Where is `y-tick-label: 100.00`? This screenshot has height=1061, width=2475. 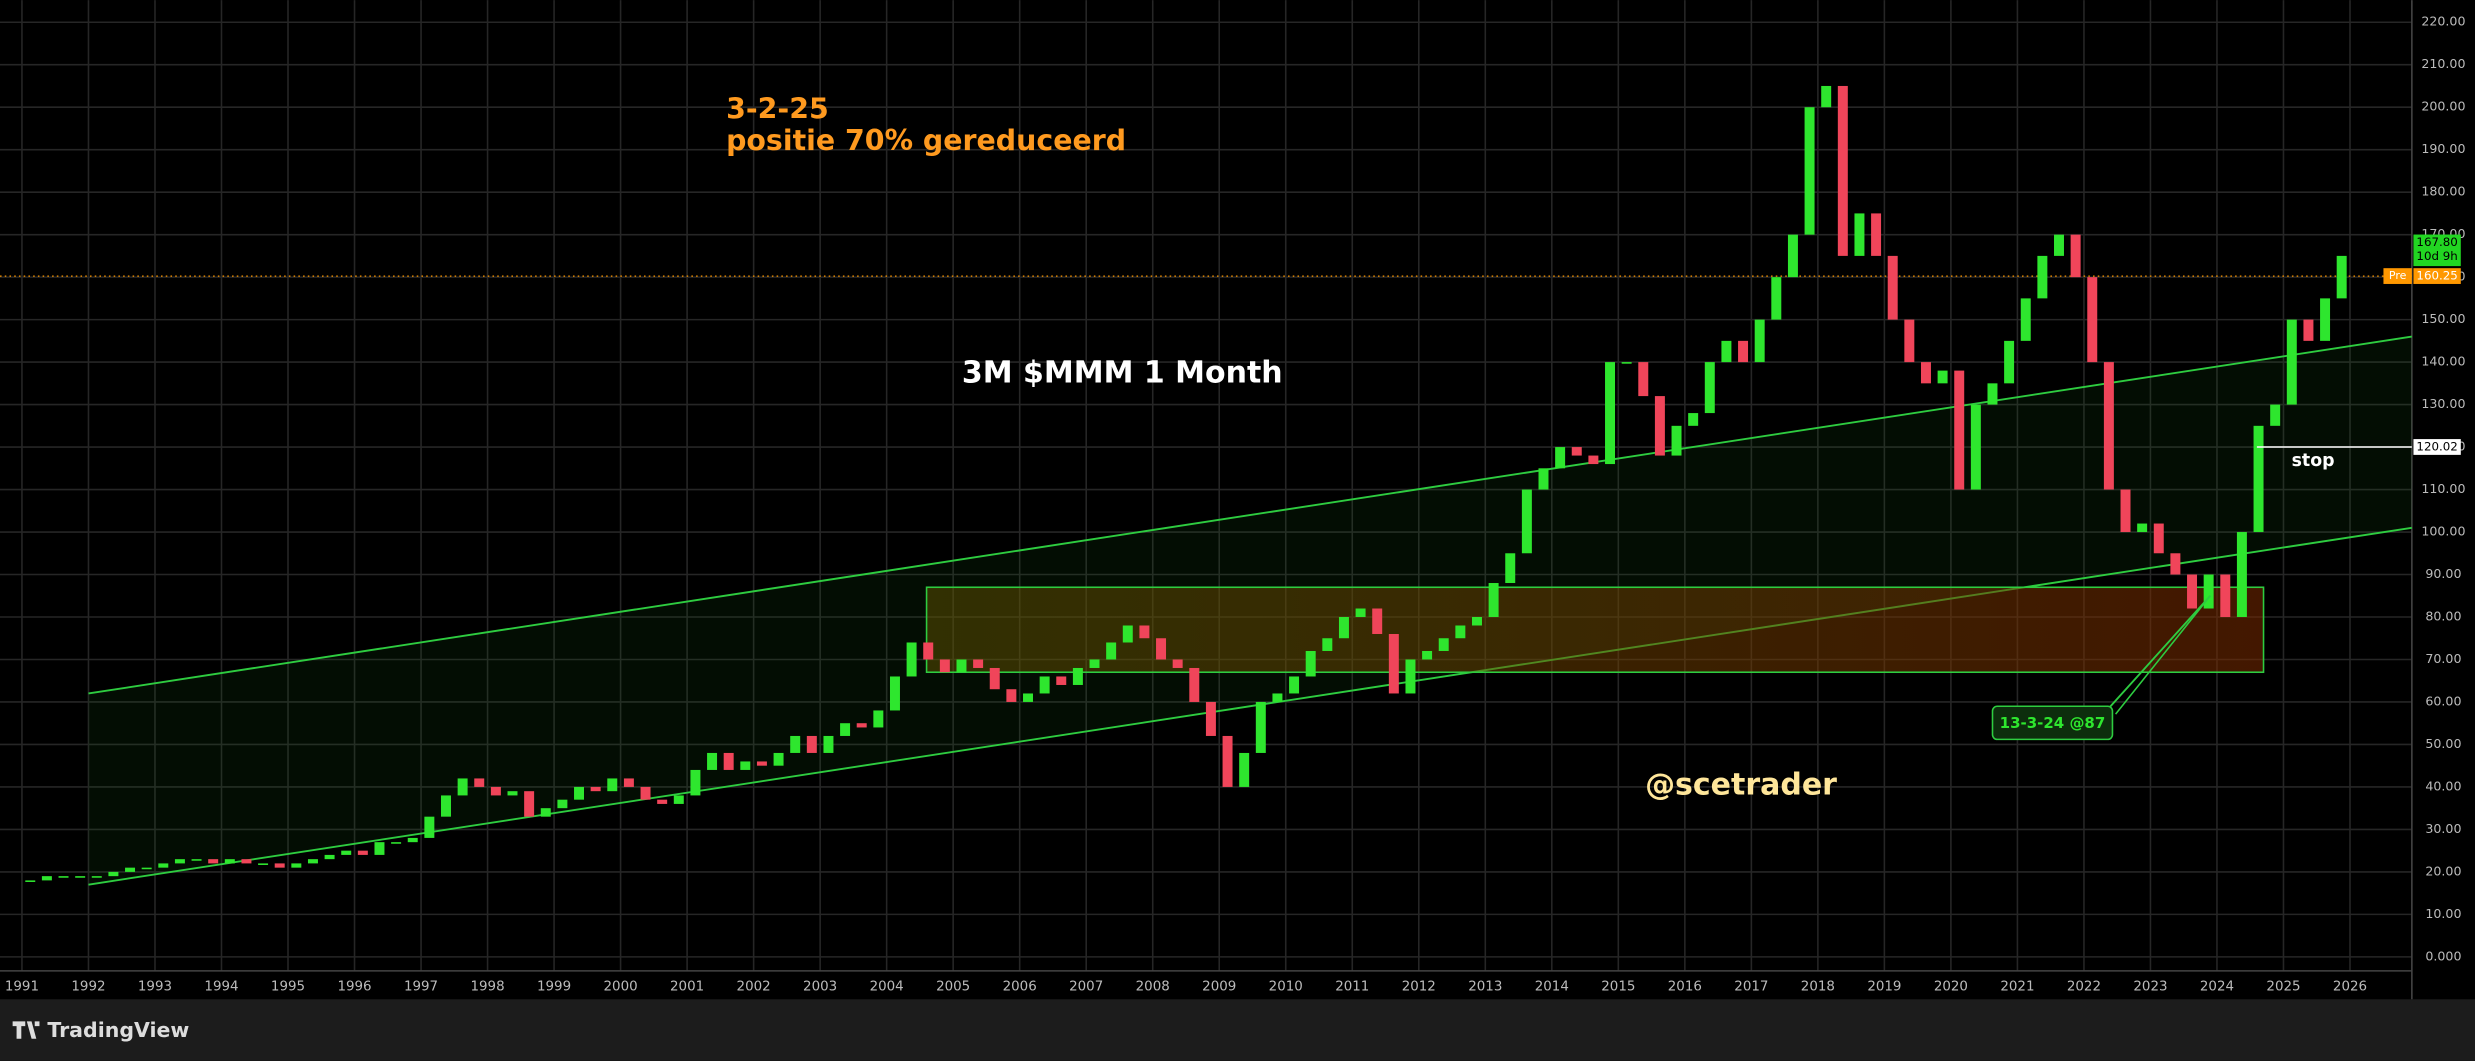 y-tick-label: 100.00 is located at coordinates (2443, 531).